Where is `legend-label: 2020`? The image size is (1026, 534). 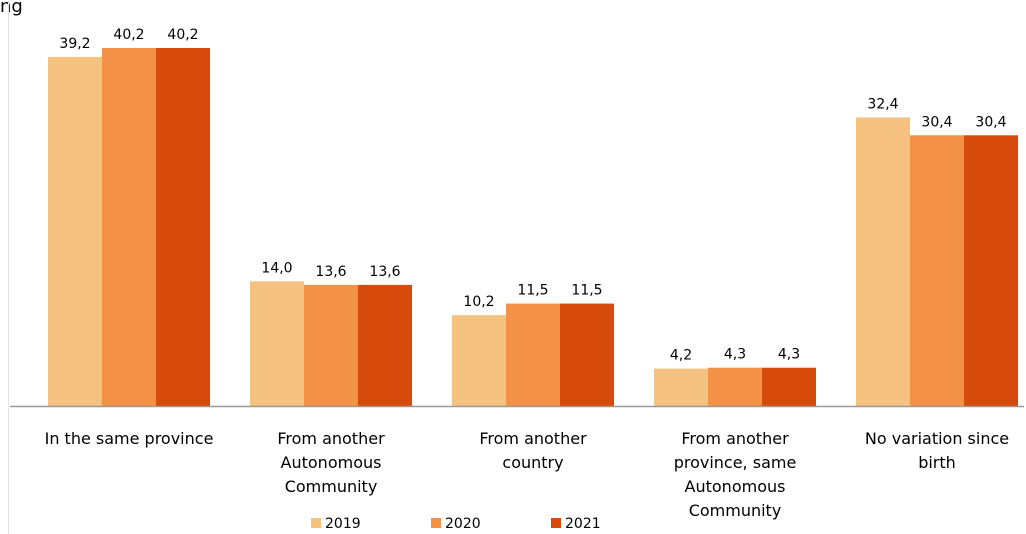 legend-label: 2020 is located at coordinates (463, 524).